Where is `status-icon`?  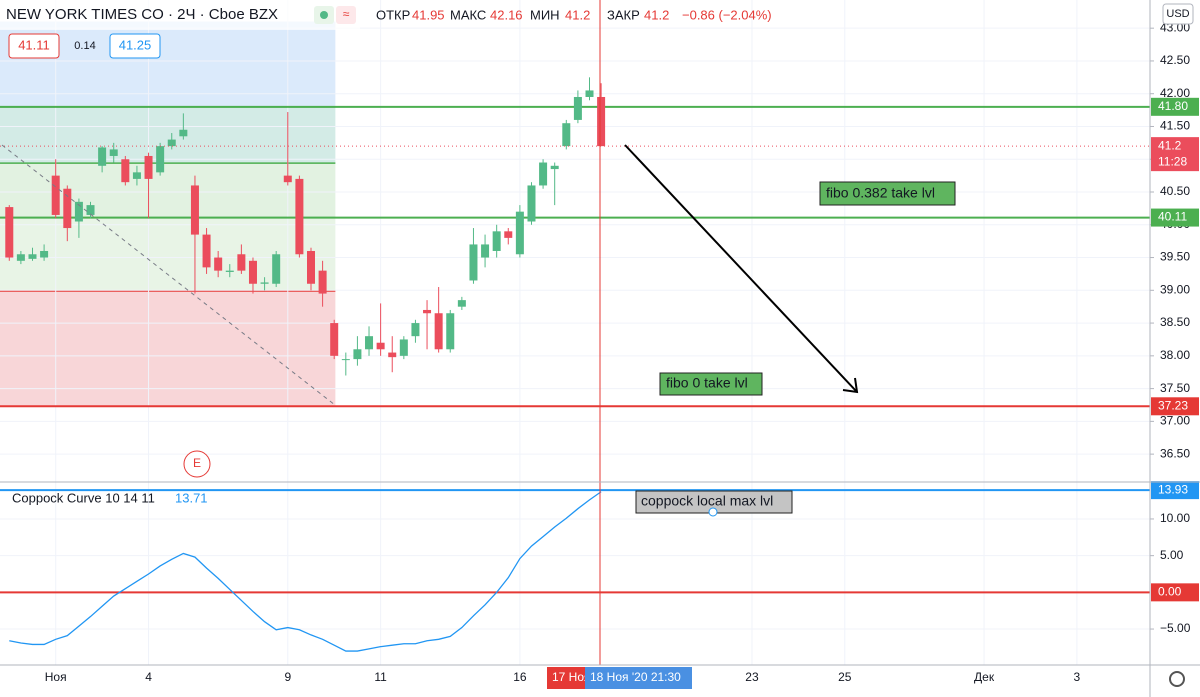 status-icon is located at coordinates (324, 15).